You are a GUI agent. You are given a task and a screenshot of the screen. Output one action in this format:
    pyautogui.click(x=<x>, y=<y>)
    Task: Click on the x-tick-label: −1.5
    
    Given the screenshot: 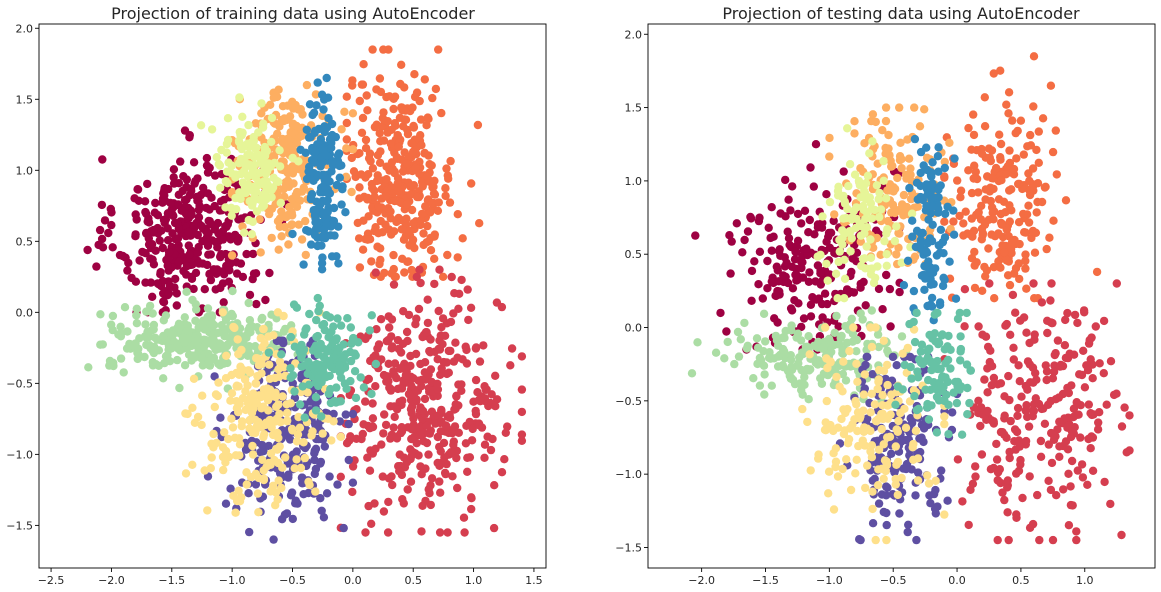 What is the action you would take?
    pyautogui.click(x=765, y=580)
    